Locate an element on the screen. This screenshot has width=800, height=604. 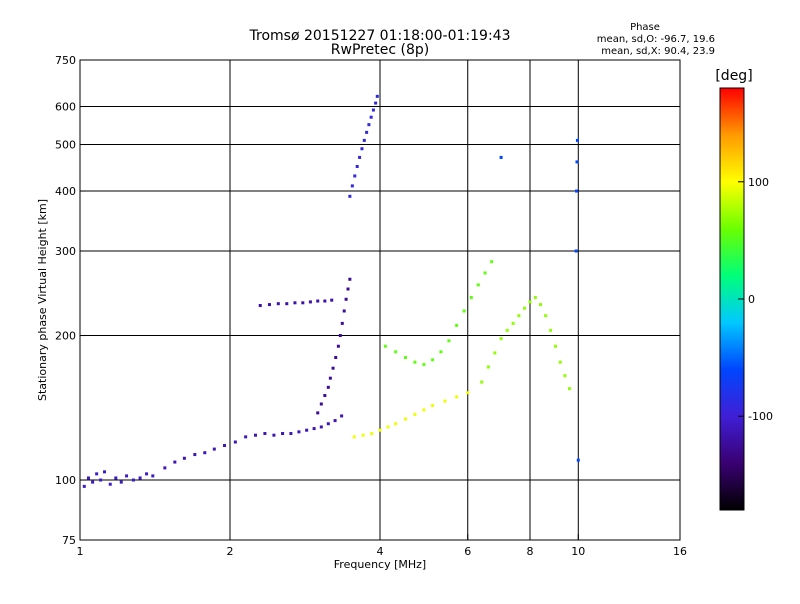
x-tick-label: 16 is located at coordinates (680, 551).